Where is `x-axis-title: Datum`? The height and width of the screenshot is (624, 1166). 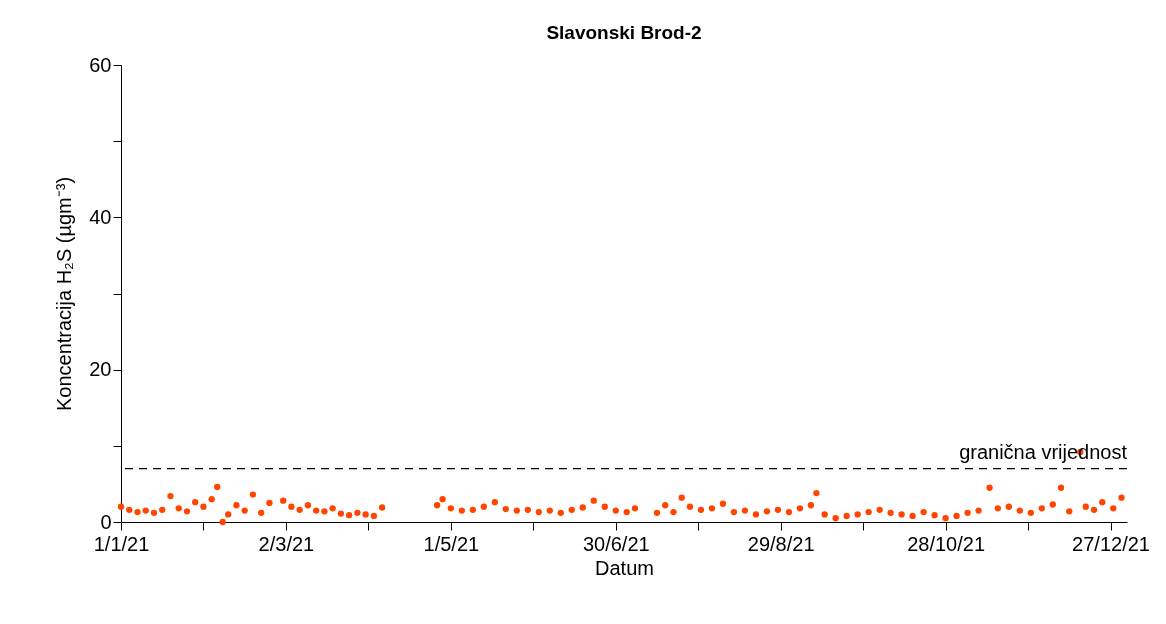 x-axis-title: Datum is located at coordinates (624, 567).